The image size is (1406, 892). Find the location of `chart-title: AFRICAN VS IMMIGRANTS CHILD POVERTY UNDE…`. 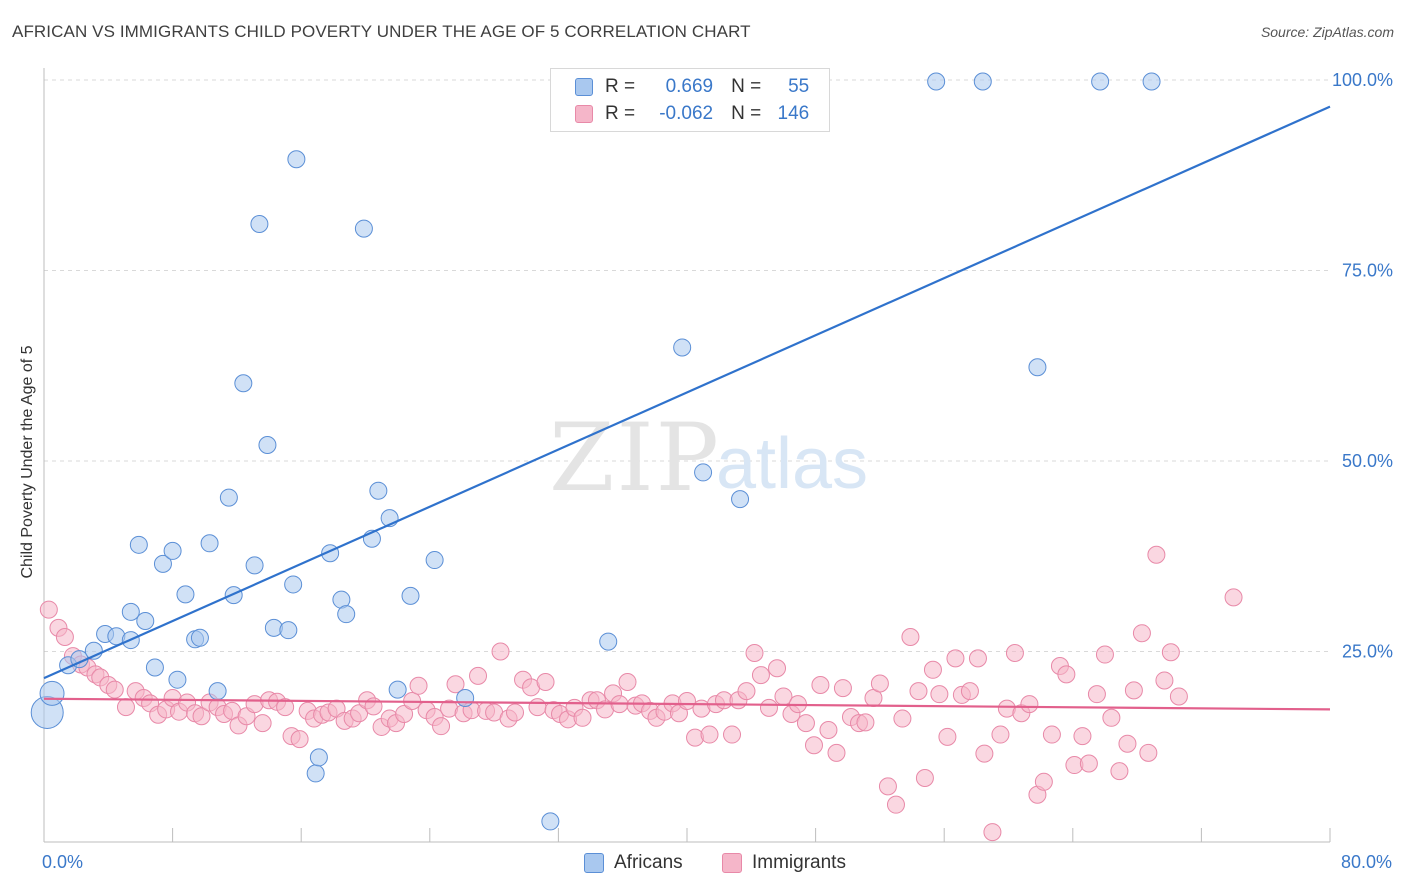

chart-title: AFRICAN VS IMMIGRANTS CHILD POVERTY UNDE… is located at coordinates (381, 31).